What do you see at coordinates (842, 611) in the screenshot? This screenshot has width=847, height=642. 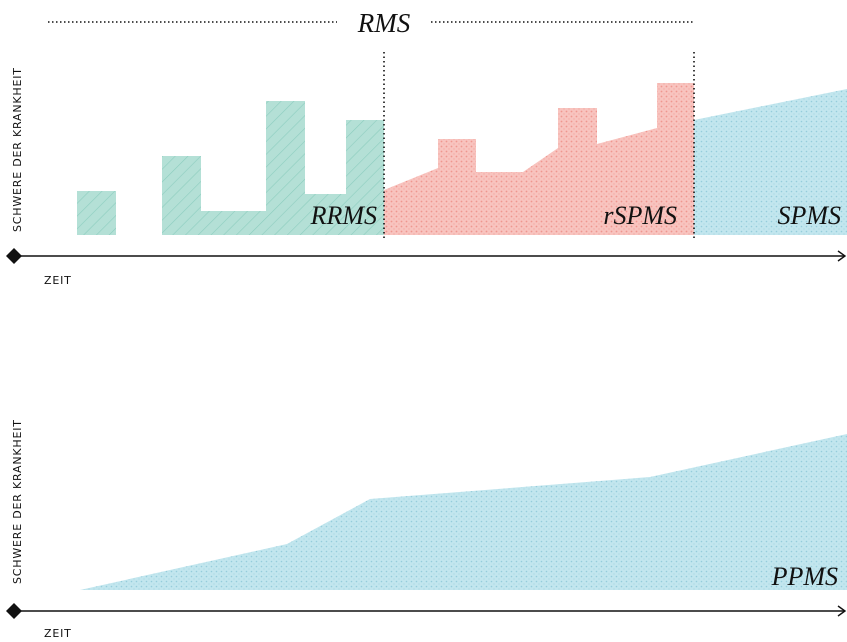 I see `bottom-axis-arrow-icon` at bounding box center [842, 611].